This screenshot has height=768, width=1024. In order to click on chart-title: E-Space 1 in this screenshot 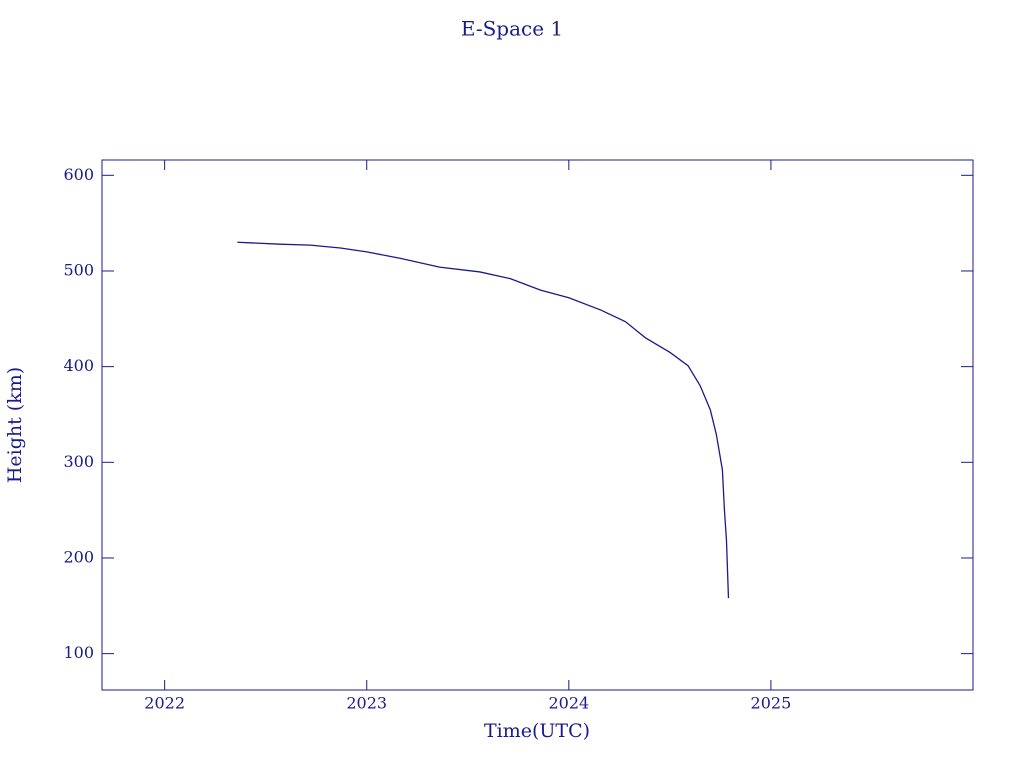, I will do `click(512, 29)`.